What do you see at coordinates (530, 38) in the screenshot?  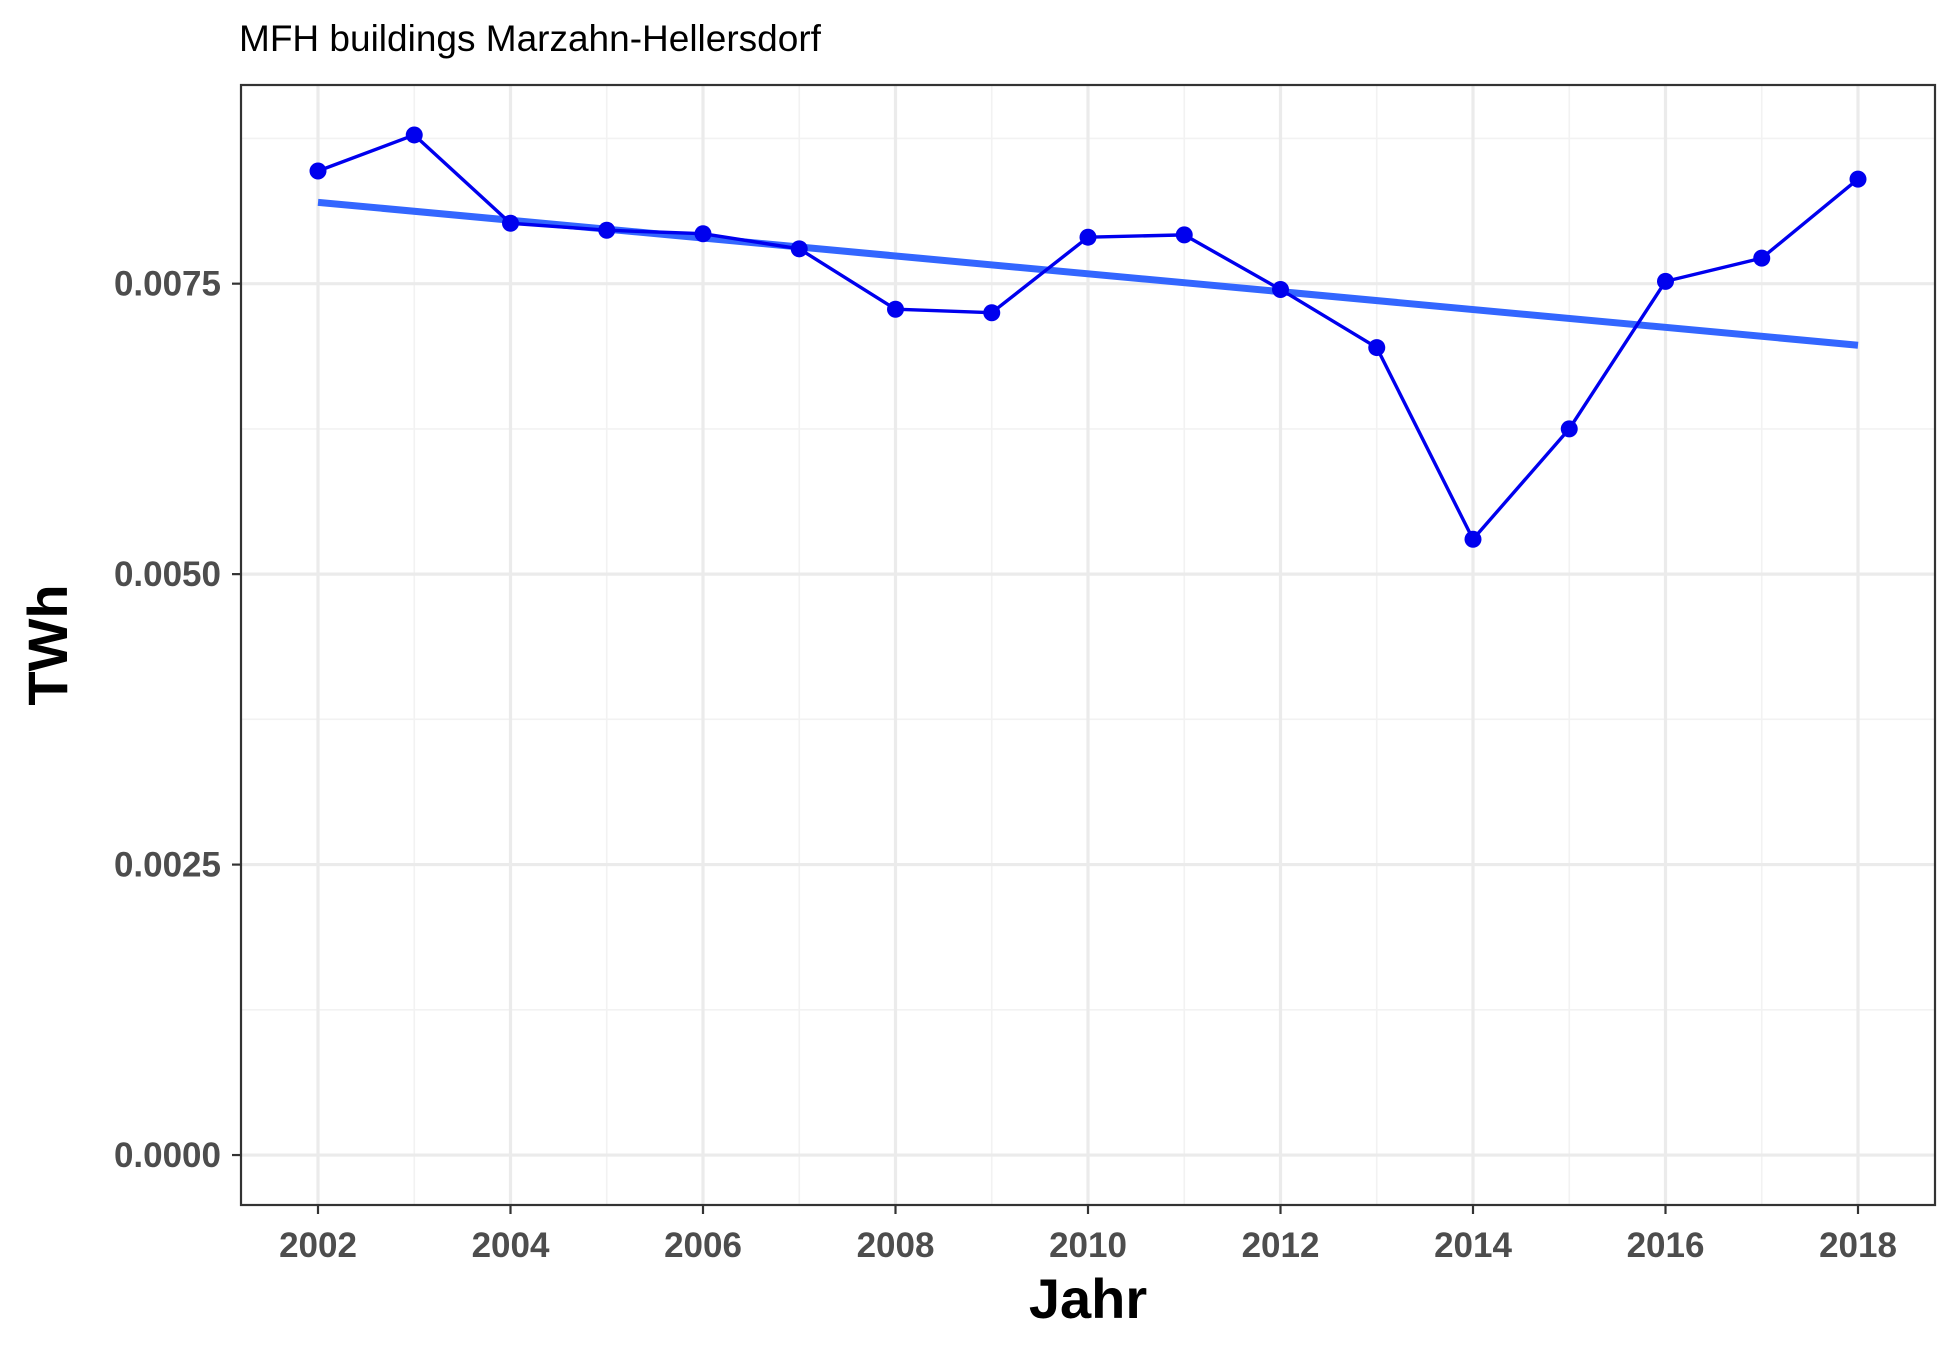 I see `chart-title: MFH buildings Marzahn-Hellersdorf` at bounding box center [530, 38].